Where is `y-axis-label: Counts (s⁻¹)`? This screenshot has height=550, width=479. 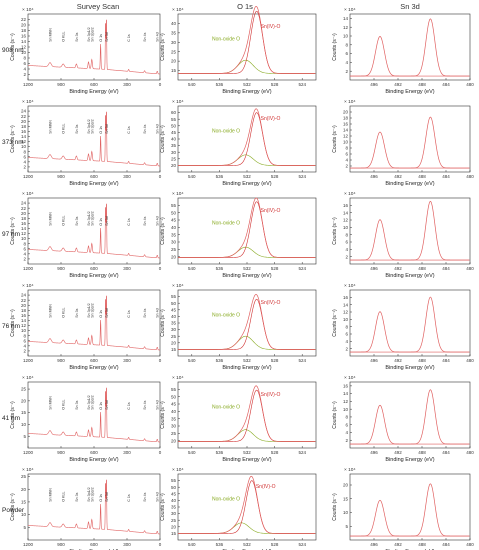
y-axis-label: Counts (s⁻¹) is located at coordinates (335, 139).